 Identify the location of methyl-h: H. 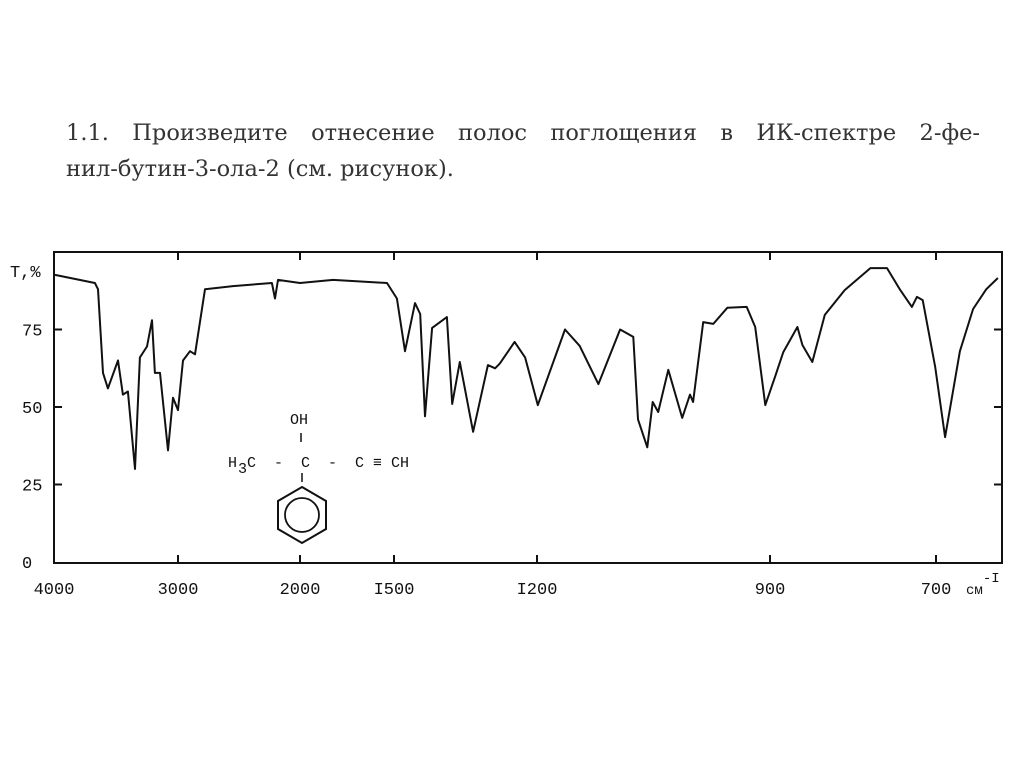
(232, 463).